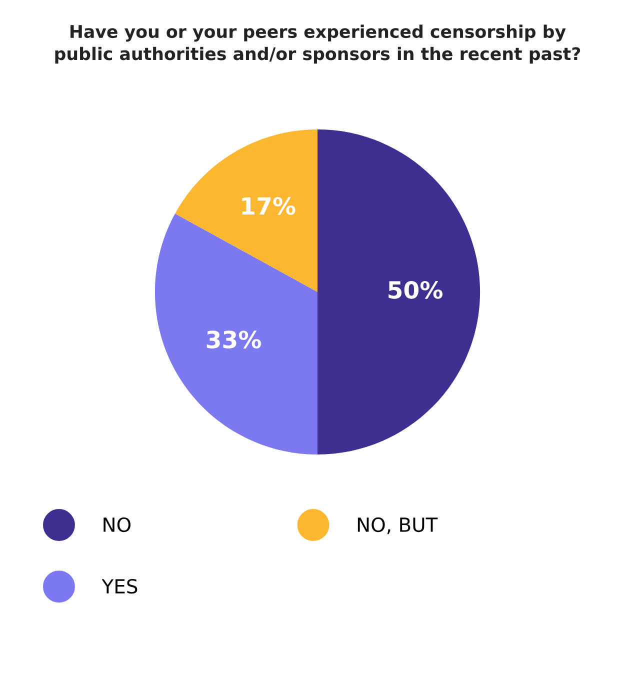 This screenshot has width=635, height=679. I want to click on data-label: 17%, so click(269, 206).